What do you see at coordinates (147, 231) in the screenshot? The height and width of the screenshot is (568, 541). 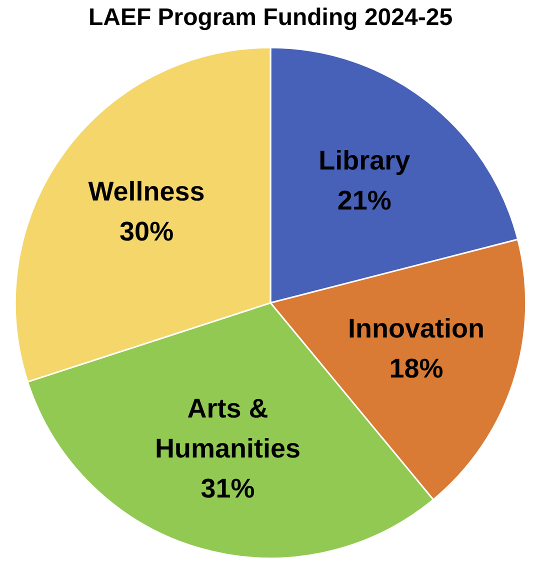 I see `data-label: 30%` at bounding box center [147, 231].